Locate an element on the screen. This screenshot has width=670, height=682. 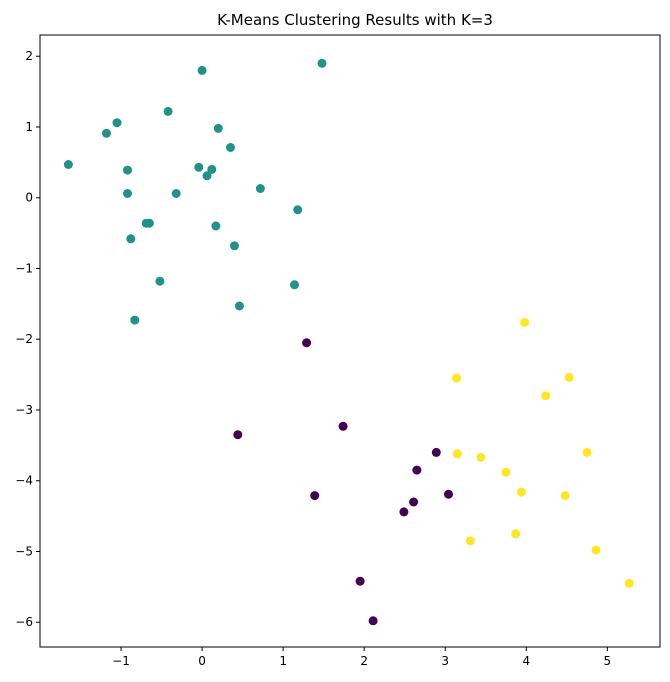
x-axis: −1 0 1 2 3 4 5 is located at coordinates (361, 657).